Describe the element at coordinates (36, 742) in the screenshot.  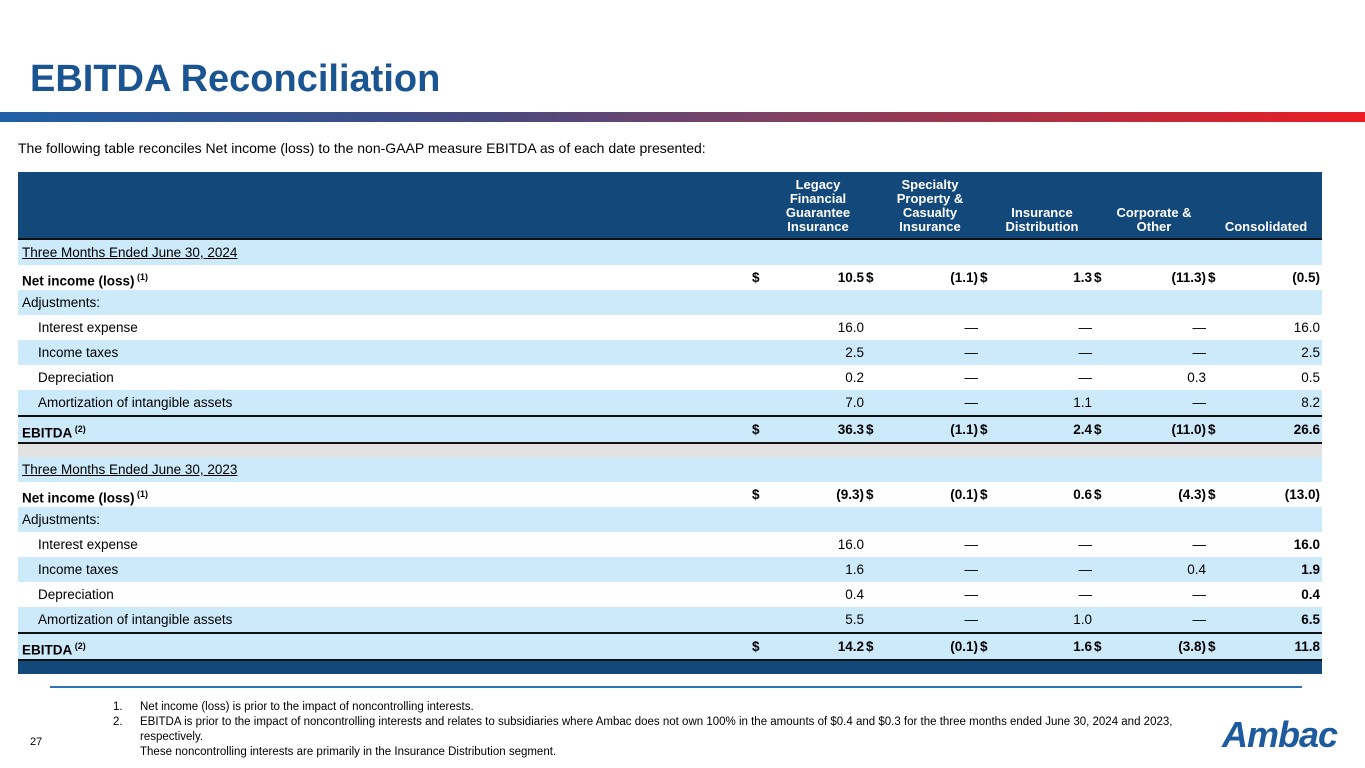
I see `page-number: 27` at that location.